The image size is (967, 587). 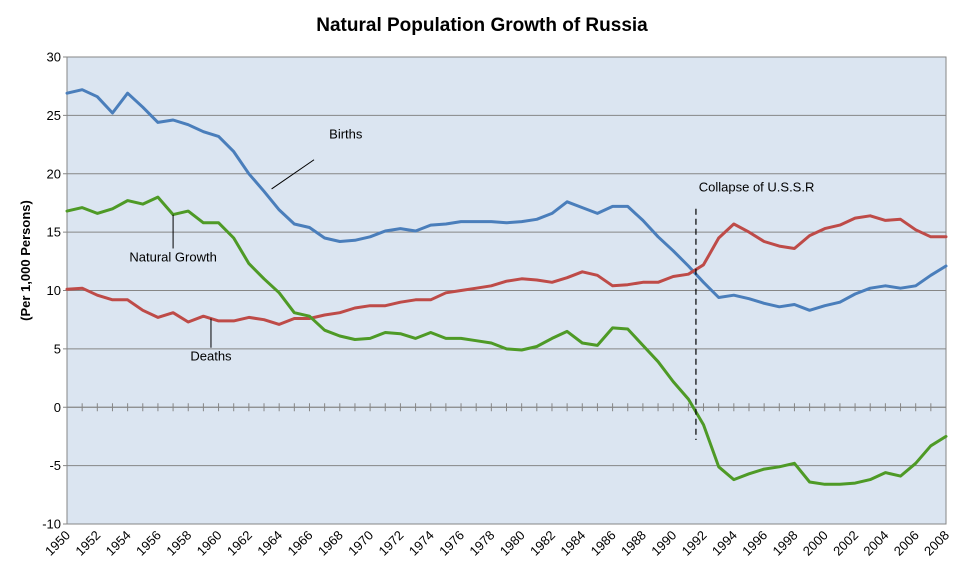 What do you see at coordinates (757, 186) in the screenshot?
I see `annotation-collapse-of-u-s-s-r: Collapse of U.S.S.R` at bounding box center [757, 186].